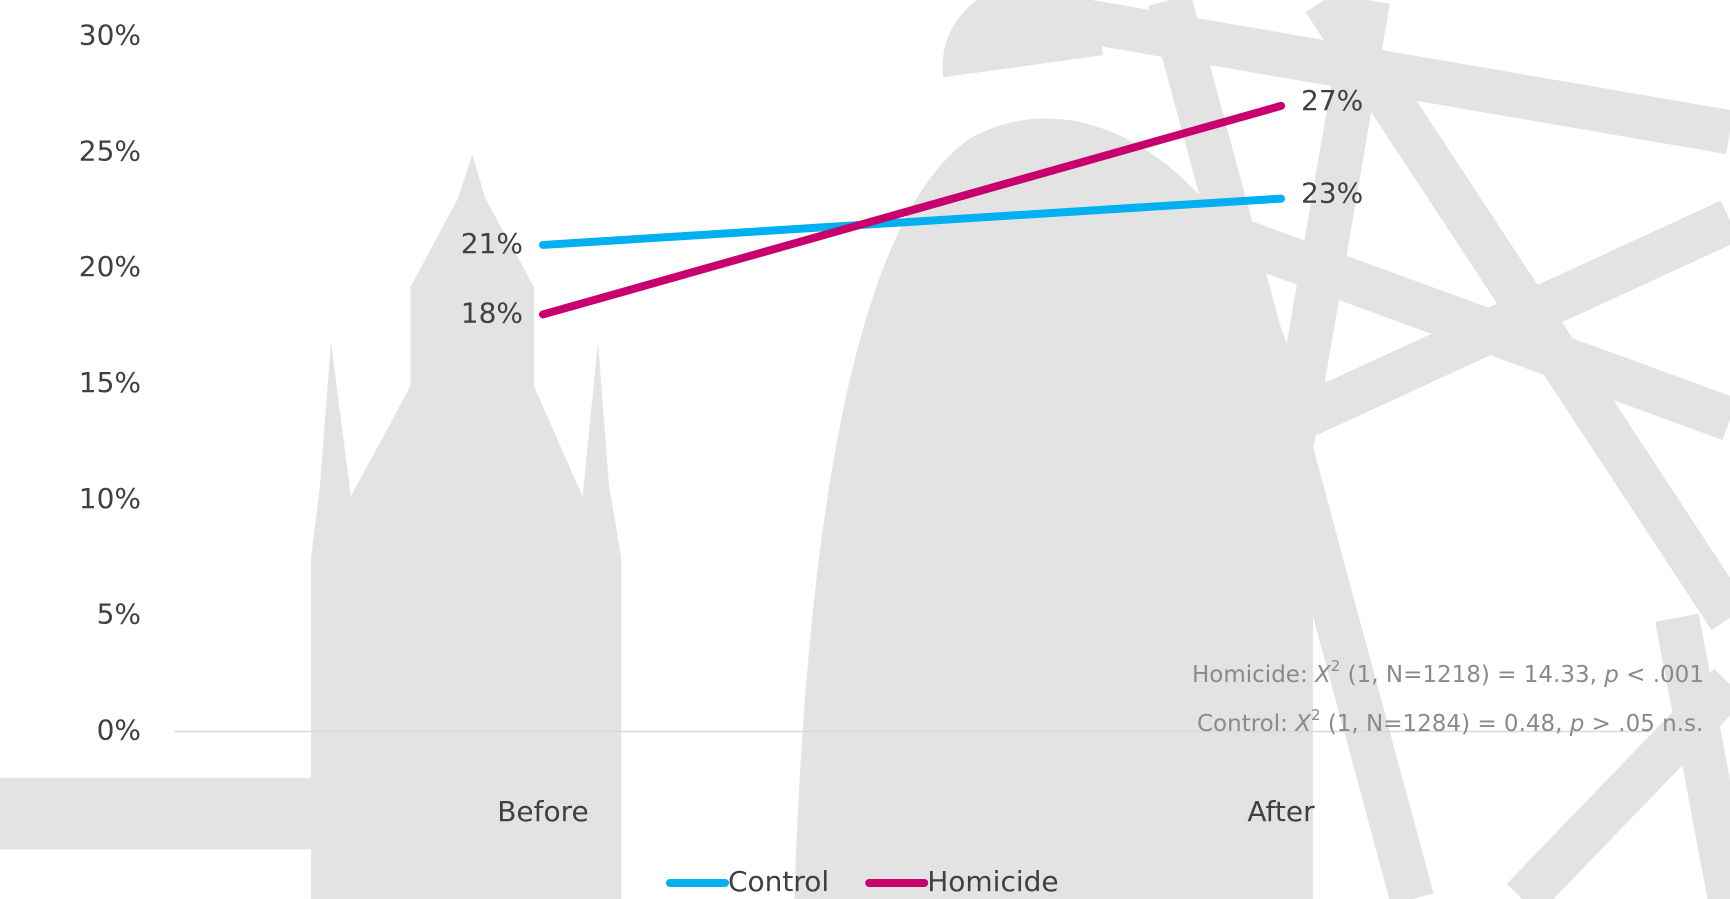  Describe the element at coordinates (119, 730) in the screenshot. I see `y-tick-label: 0%` at that location.